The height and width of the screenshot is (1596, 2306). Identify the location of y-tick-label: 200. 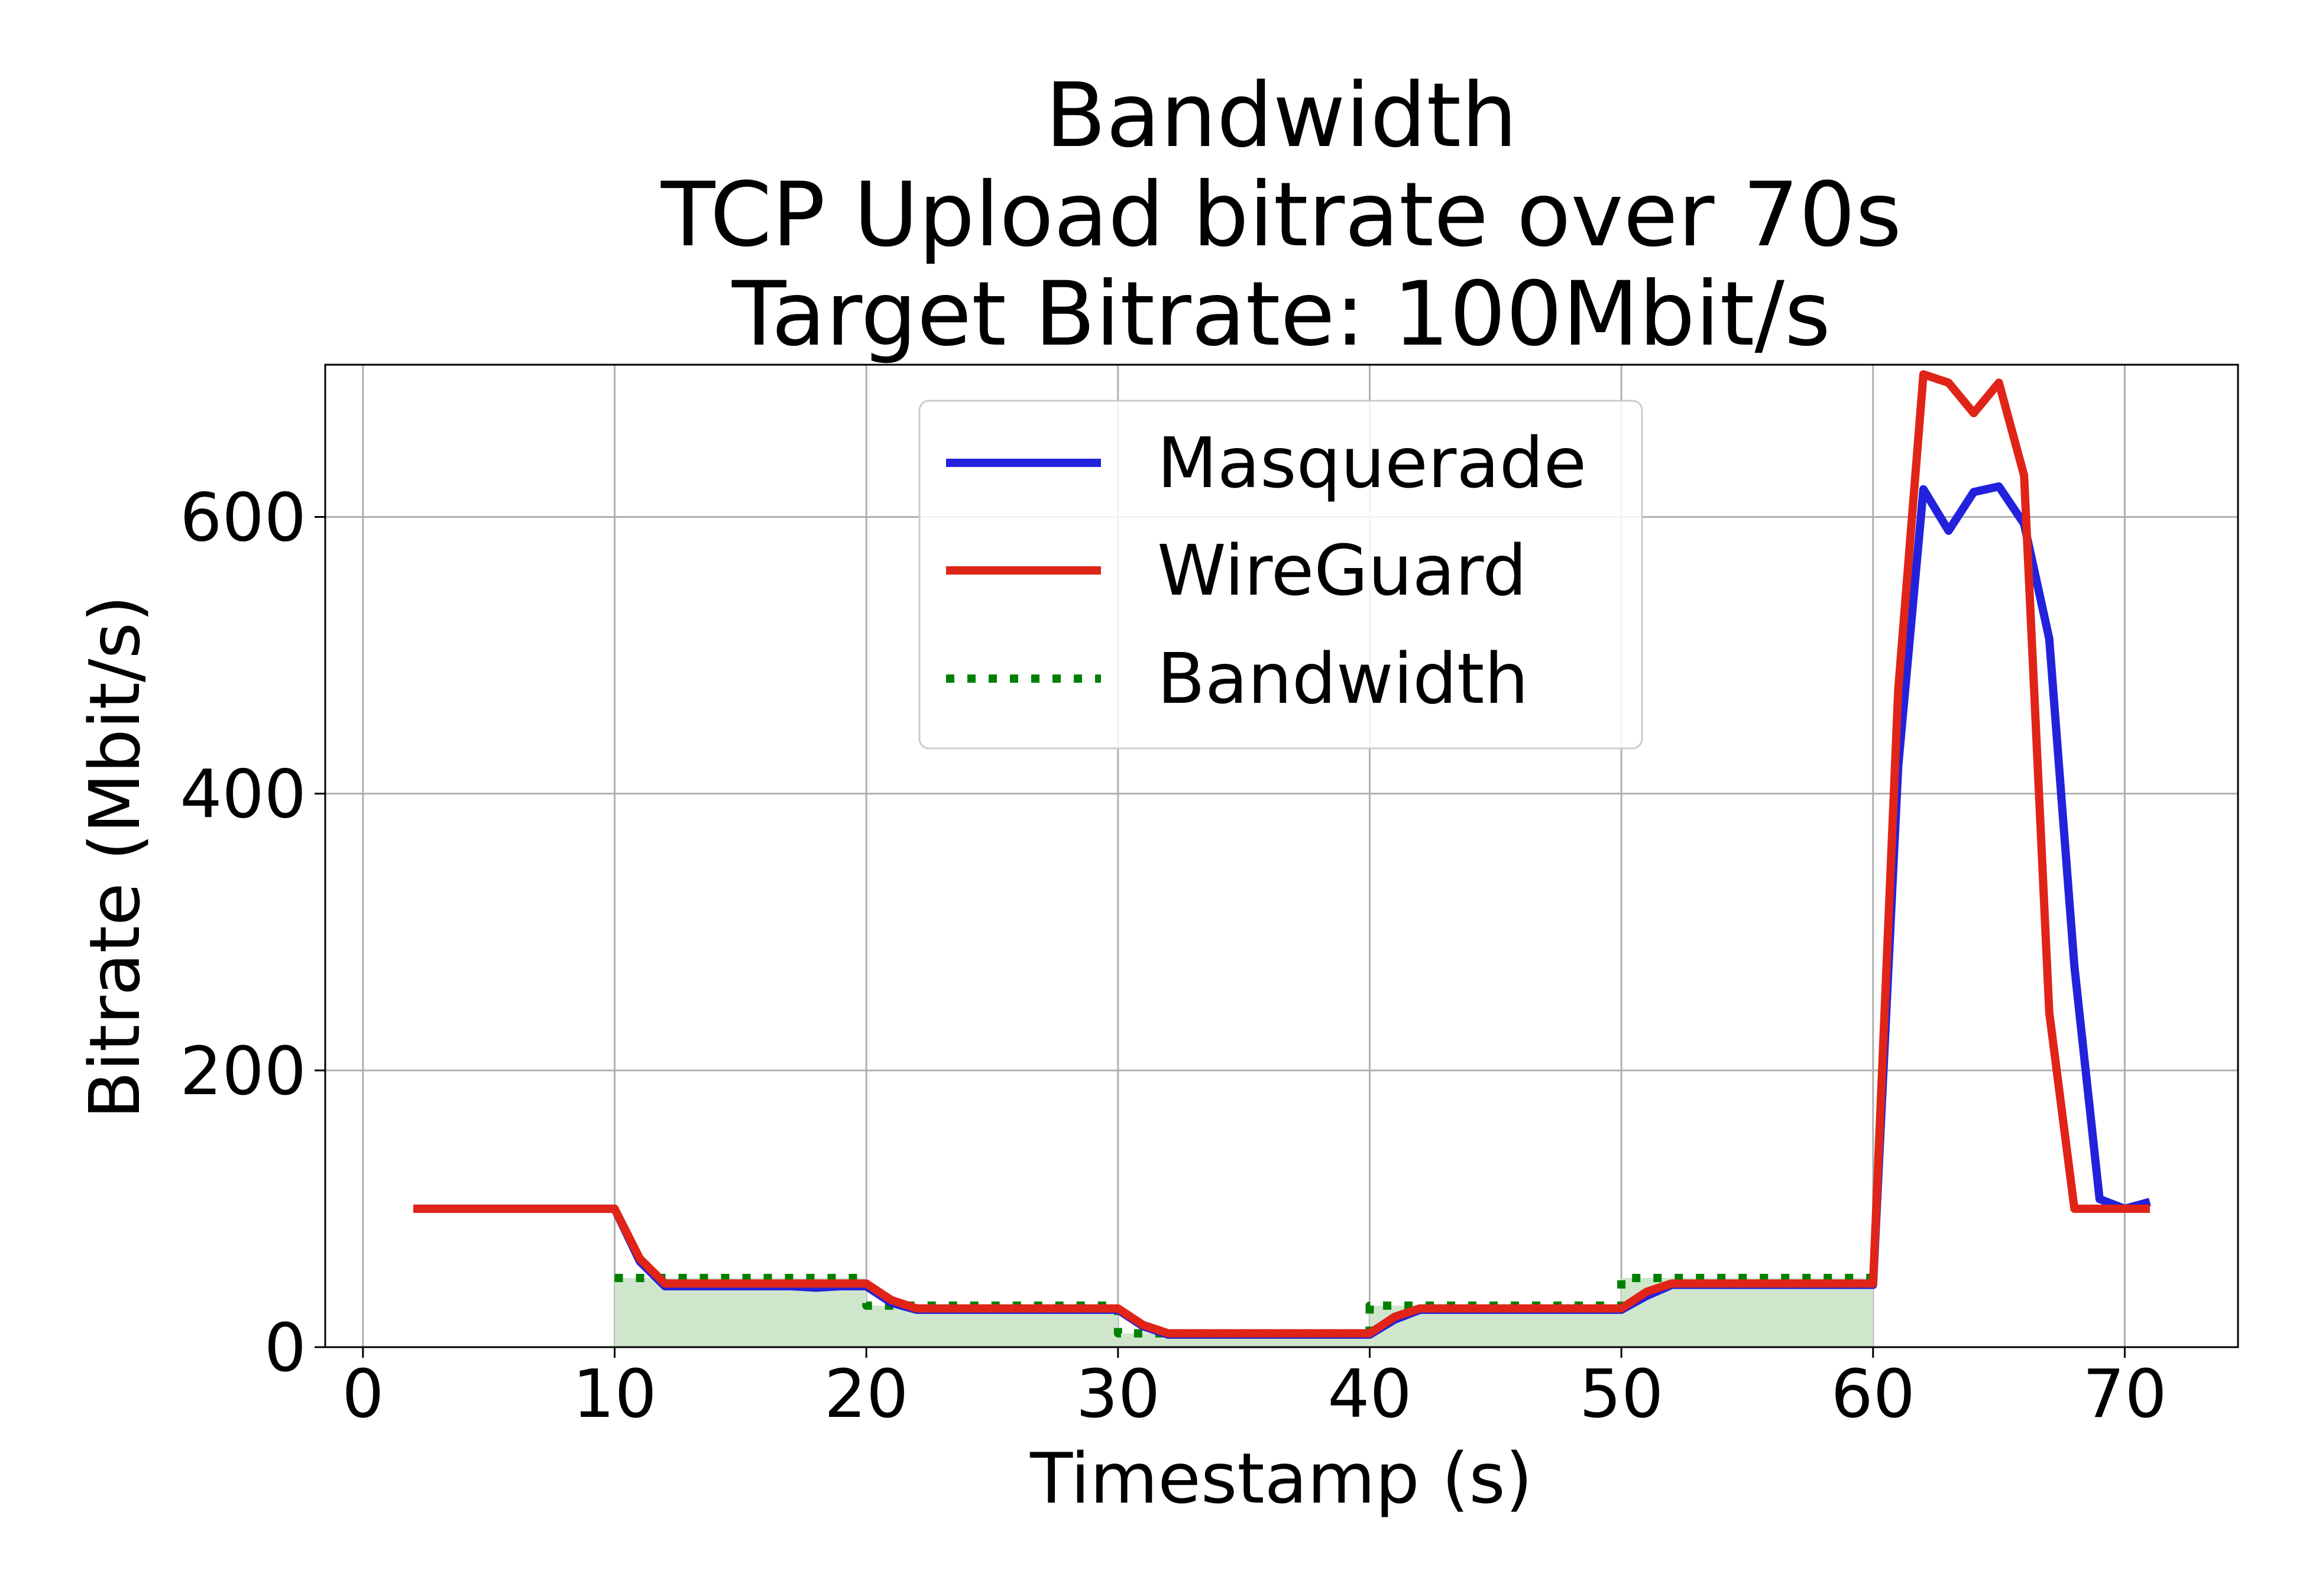
(243, 1071).